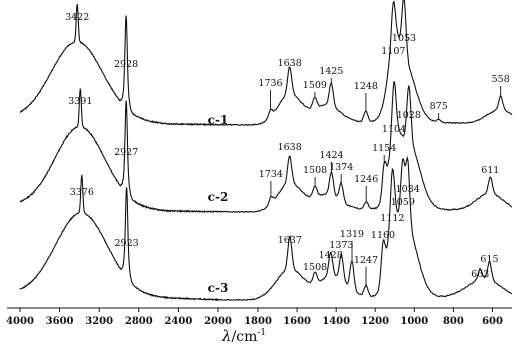 Image resolution: width=518 pixels, height=350 pixels. I want to click on x-tick-label: 1200, so click(375, 321).